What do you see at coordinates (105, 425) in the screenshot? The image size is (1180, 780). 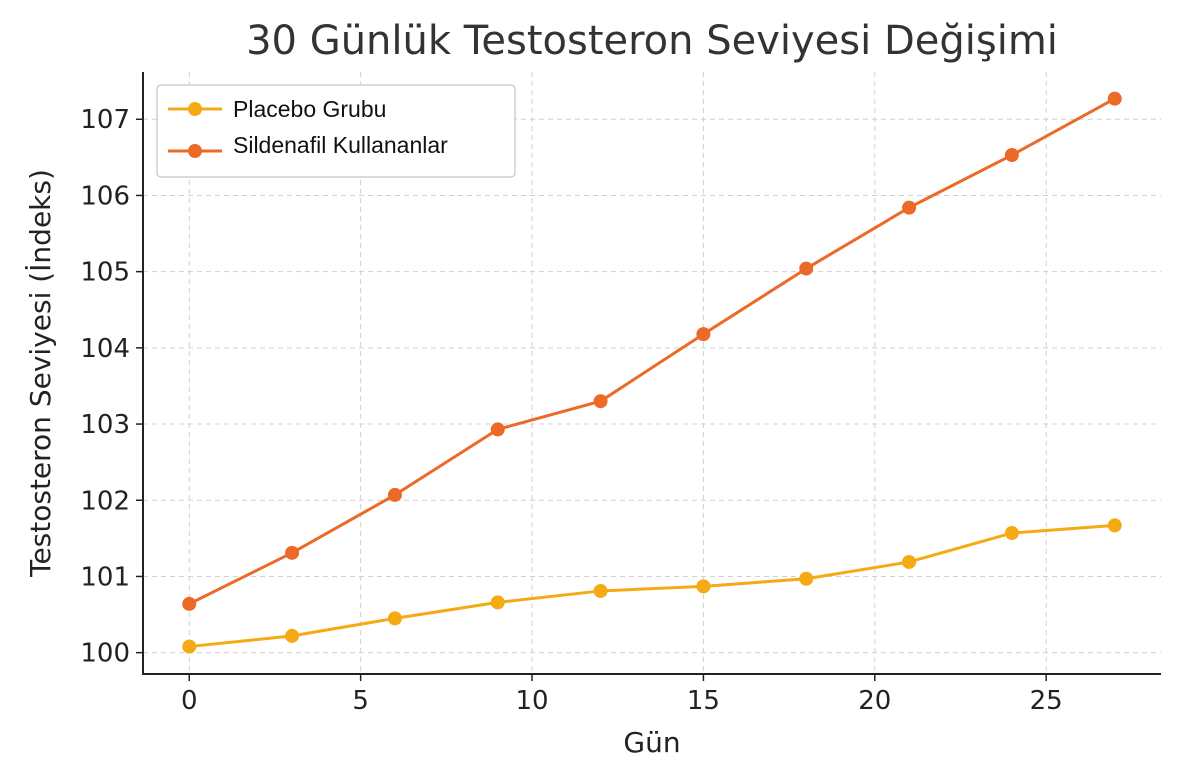 I see `y-tick-label: 103` at bounding box center [105, 425].